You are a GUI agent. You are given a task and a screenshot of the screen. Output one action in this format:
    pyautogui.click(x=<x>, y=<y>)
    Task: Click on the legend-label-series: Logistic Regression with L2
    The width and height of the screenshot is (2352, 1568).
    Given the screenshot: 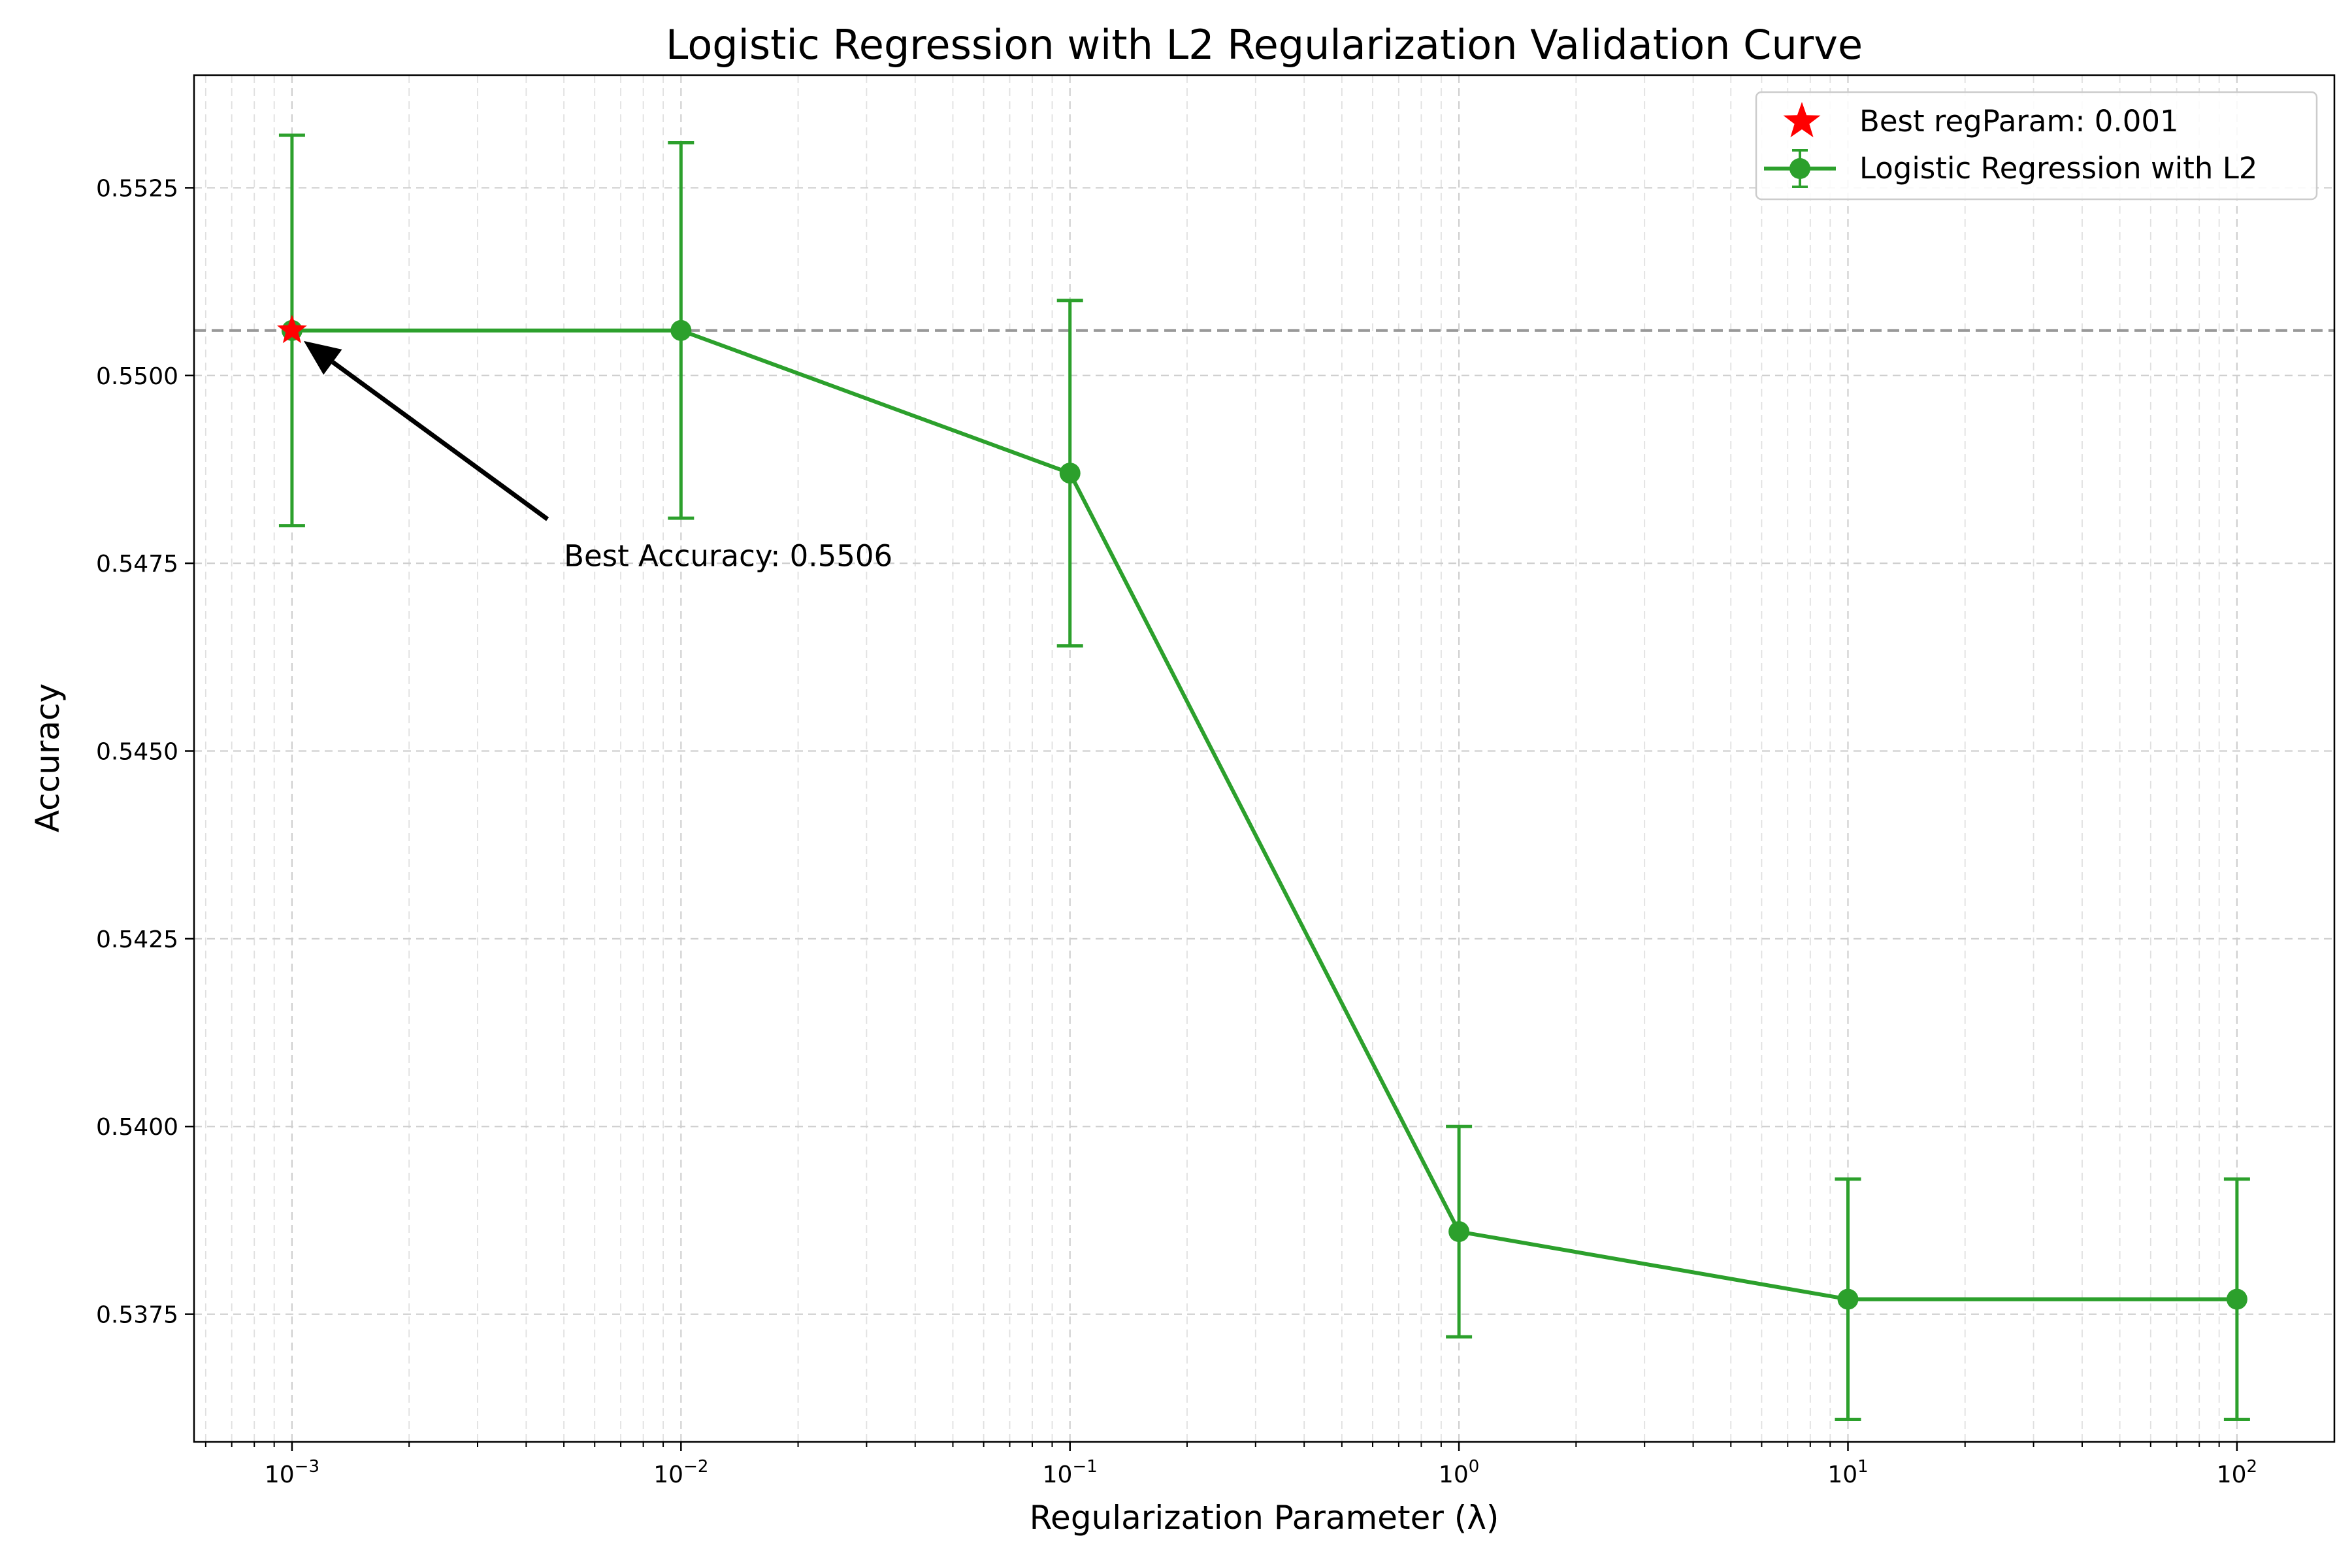 What is the action you would take?
    pyautogui.click(x=2058, y=168)
    